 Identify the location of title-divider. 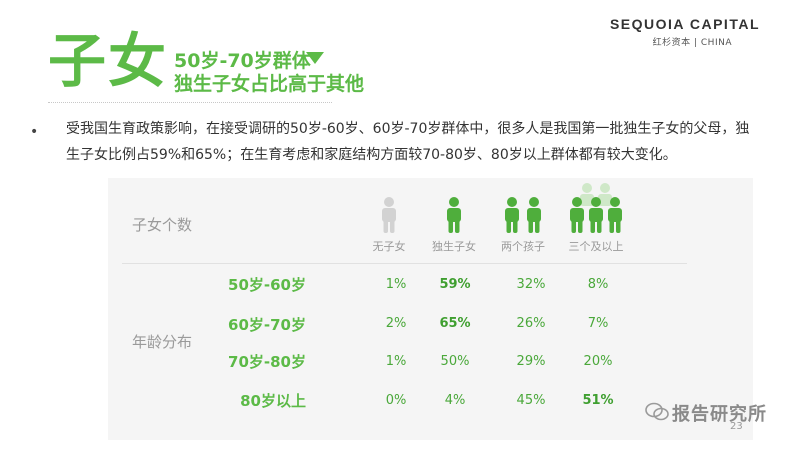
(190, 102).